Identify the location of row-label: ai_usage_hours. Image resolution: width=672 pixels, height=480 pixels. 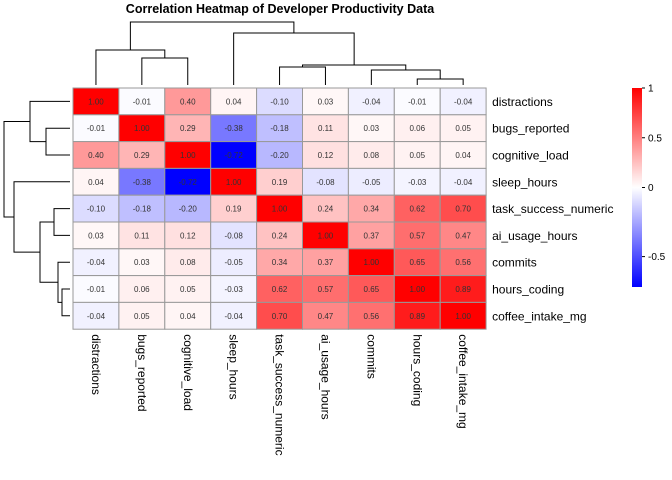
(534, 236).